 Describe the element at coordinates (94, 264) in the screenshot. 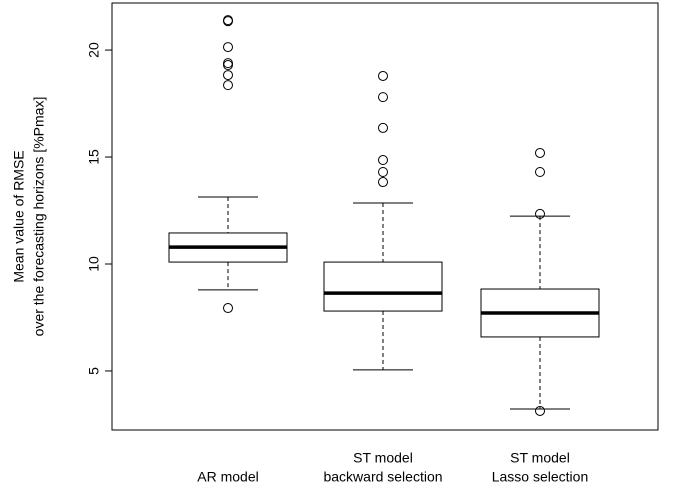

I see `y-tick-label: 10` at that location.